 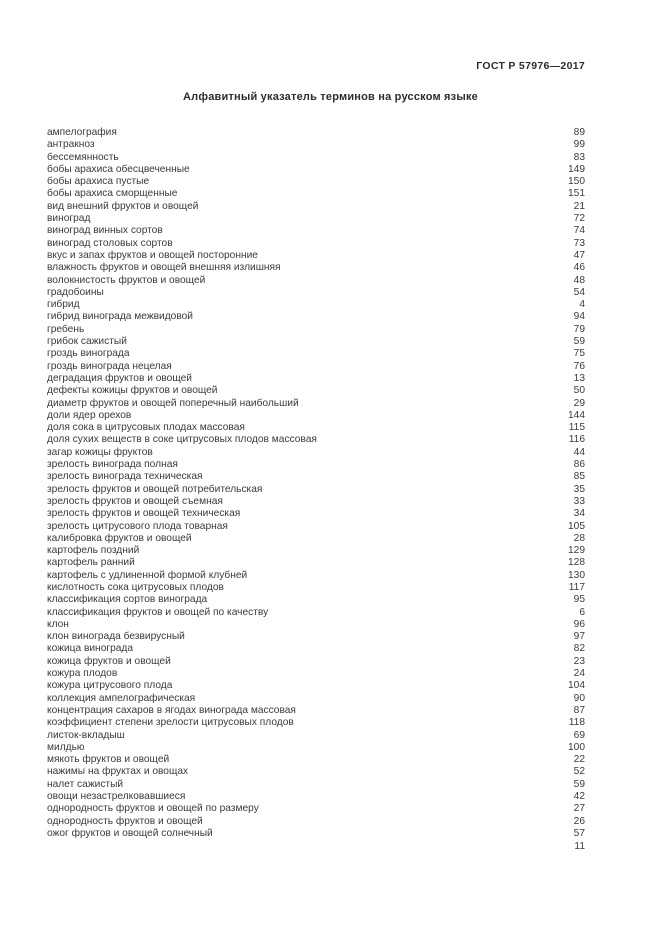 I want to click on index-entry-row: бобы арахиса пустые 150, so click(x=316, y=182).